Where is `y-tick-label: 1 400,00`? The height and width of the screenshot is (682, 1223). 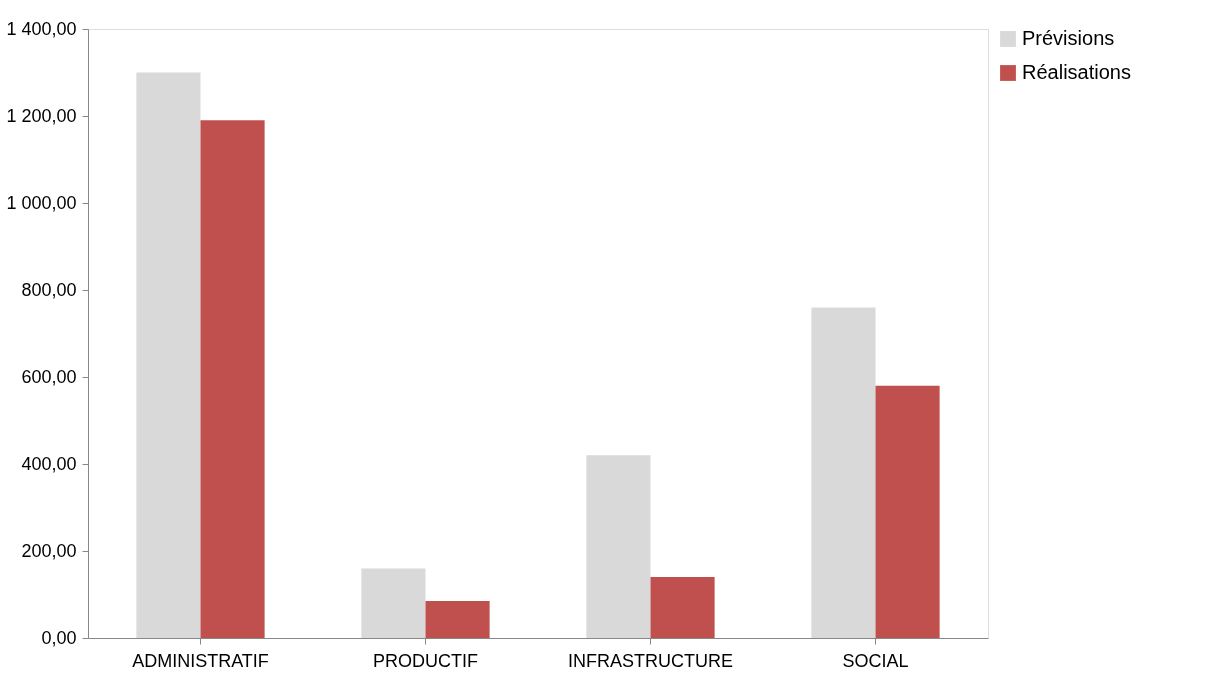 y-tick-label: 1 400,00 is located at coordinates (41, 28).